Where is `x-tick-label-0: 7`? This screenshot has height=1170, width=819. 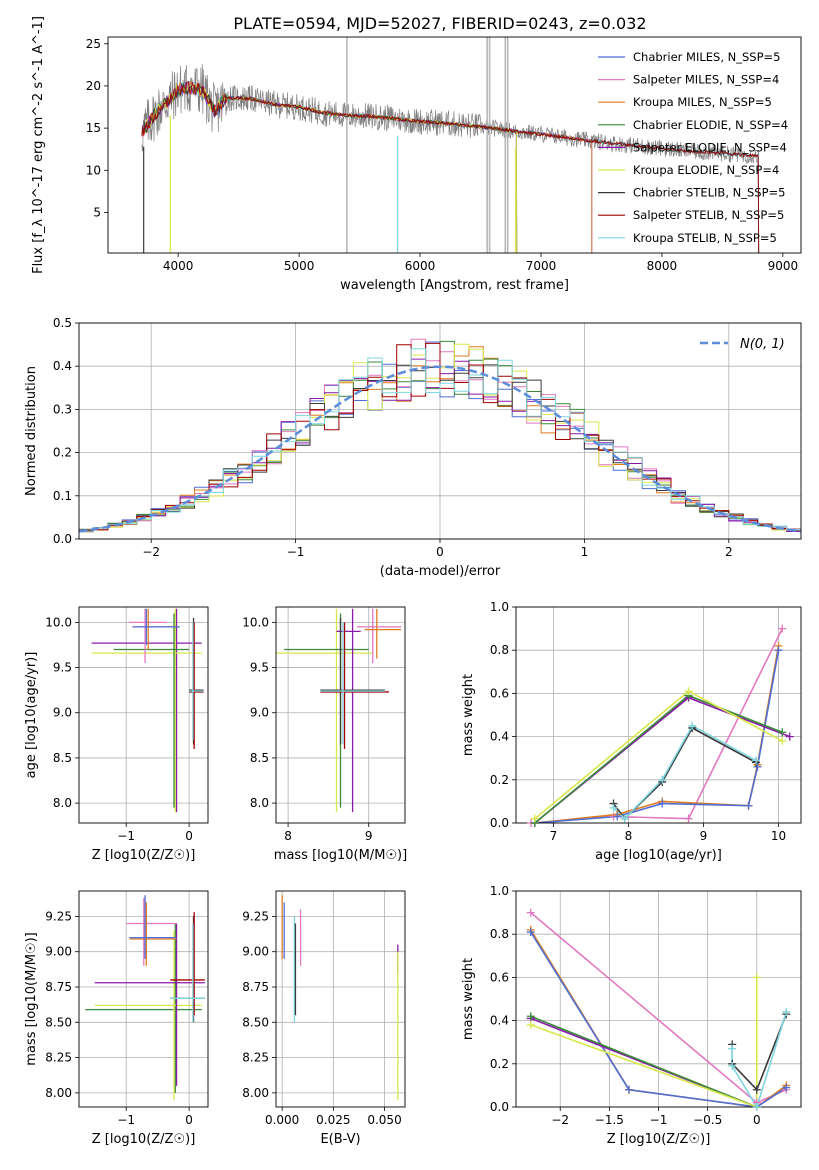 x-tick-label-0: 7 is located at coordinates (554, 836).